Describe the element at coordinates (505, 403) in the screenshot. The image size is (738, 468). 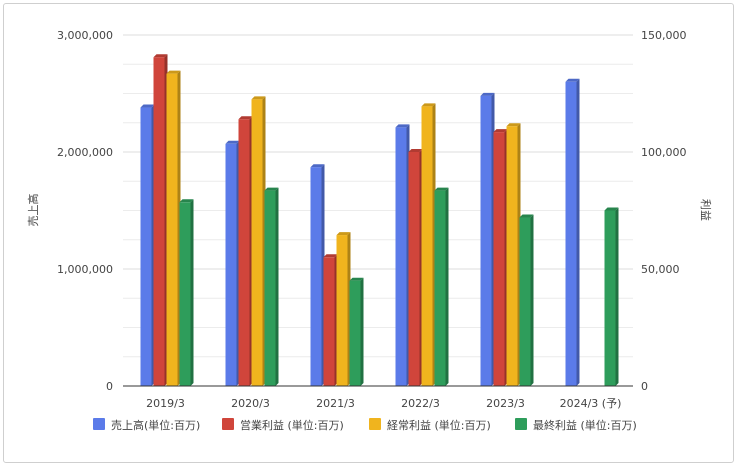
I see `category-label: 2023/3` at that location.